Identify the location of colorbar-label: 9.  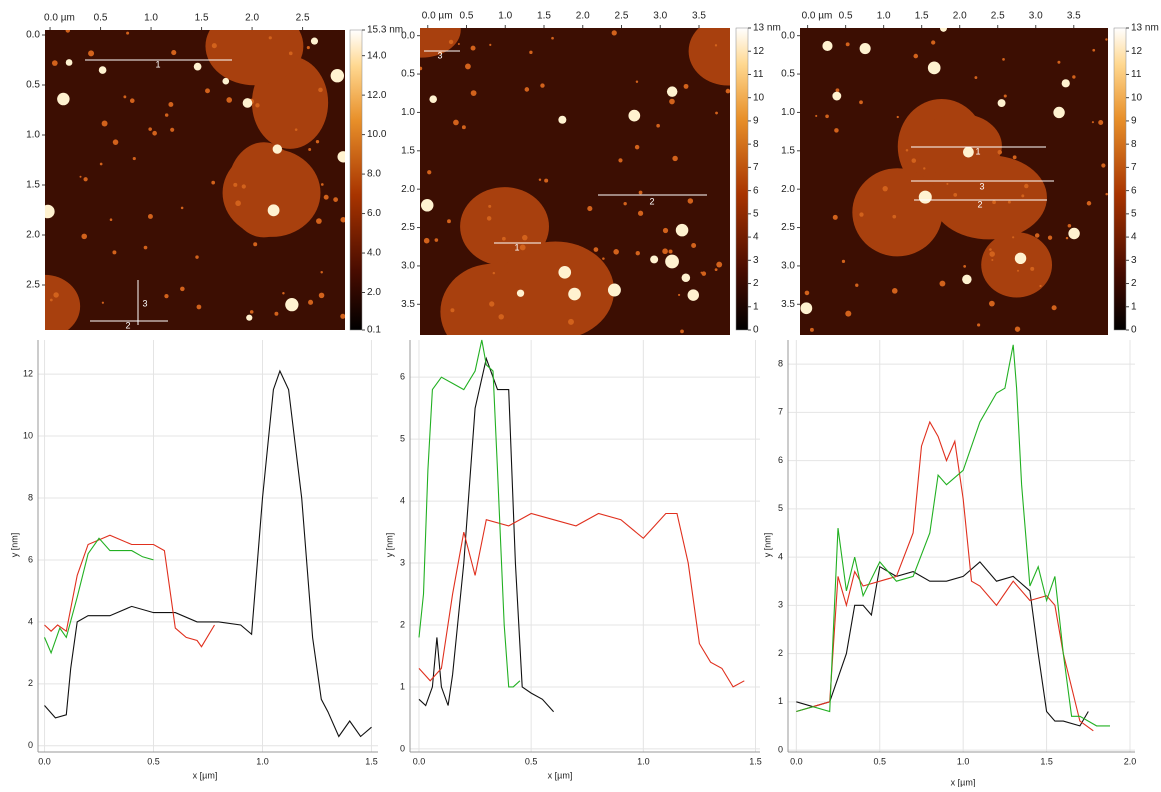
(1134, 121).